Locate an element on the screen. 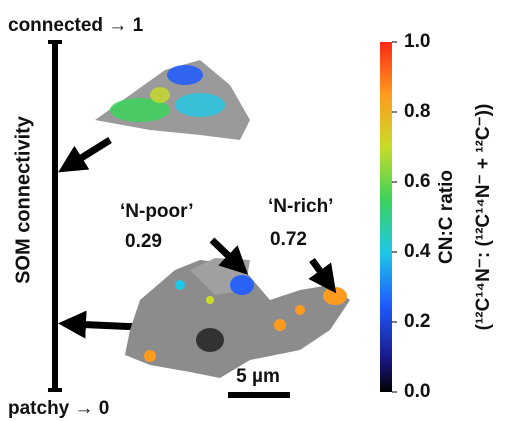 This screenshot has width=507, height=421. annotation-label: ‘N-poor’ is located at coordinates (157, 211).